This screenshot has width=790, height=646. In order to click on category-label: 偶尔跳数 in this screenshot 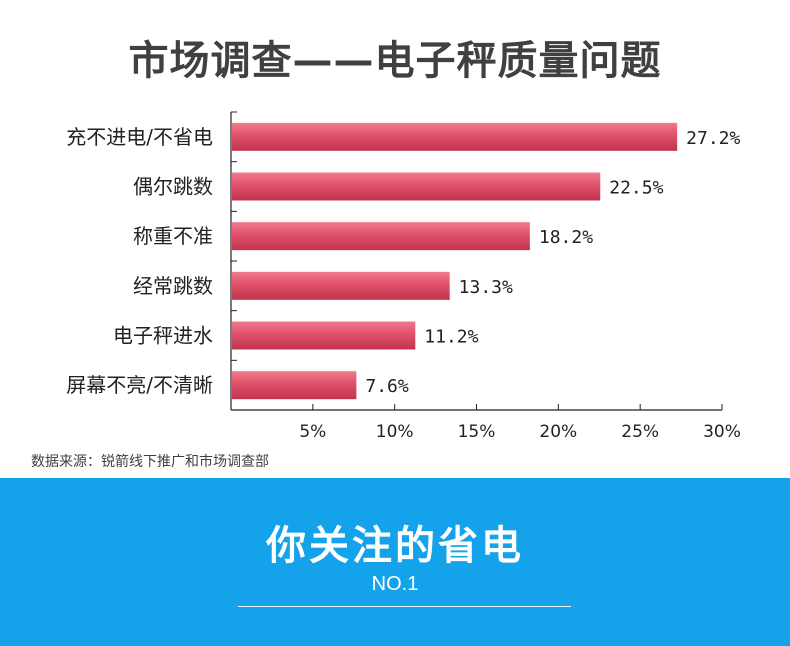, I will do `click(173, 187)`.